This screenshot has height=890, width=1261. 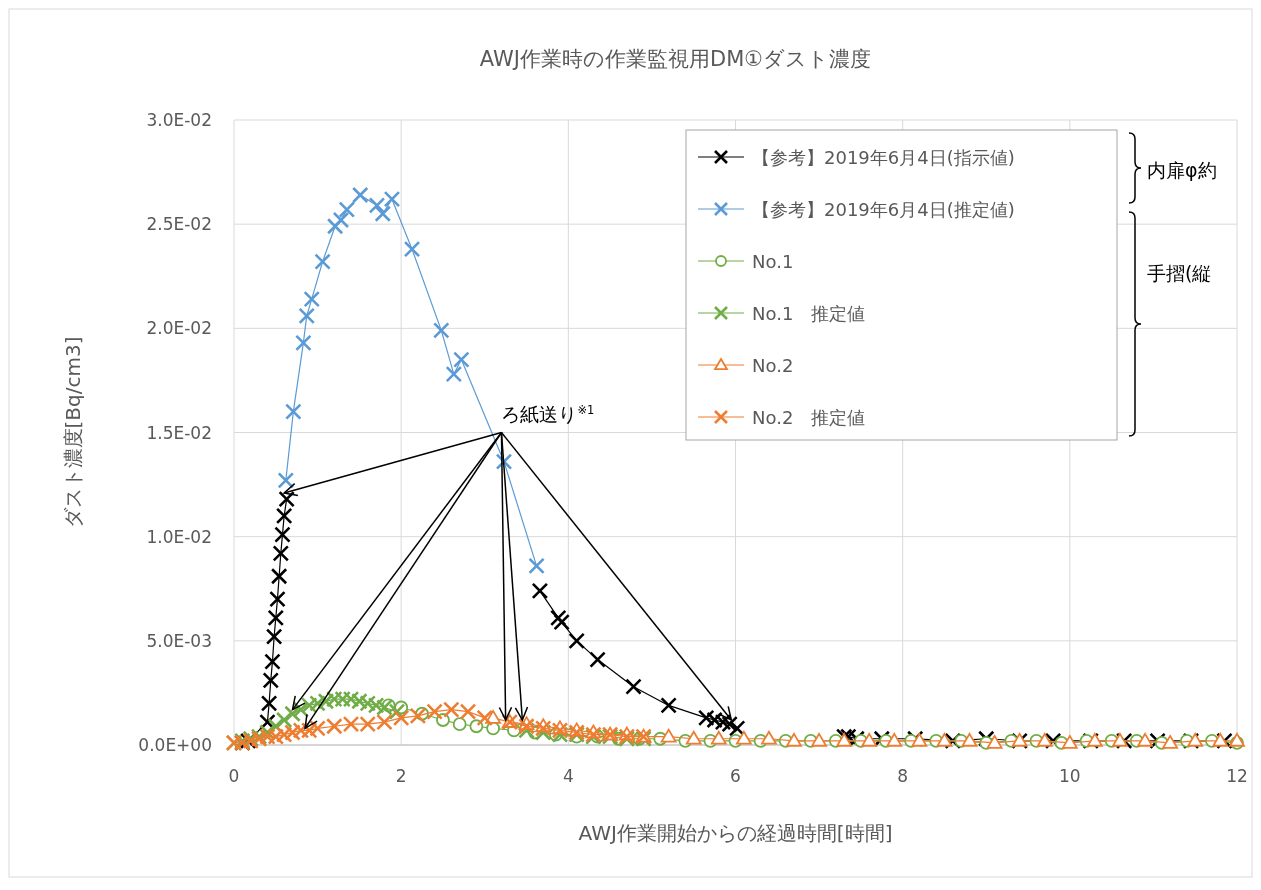 What do you see at coordinates (809, 417) in the screenshot?
I see `legend-label: No.2 推定値` at bounding box center [809, 417].